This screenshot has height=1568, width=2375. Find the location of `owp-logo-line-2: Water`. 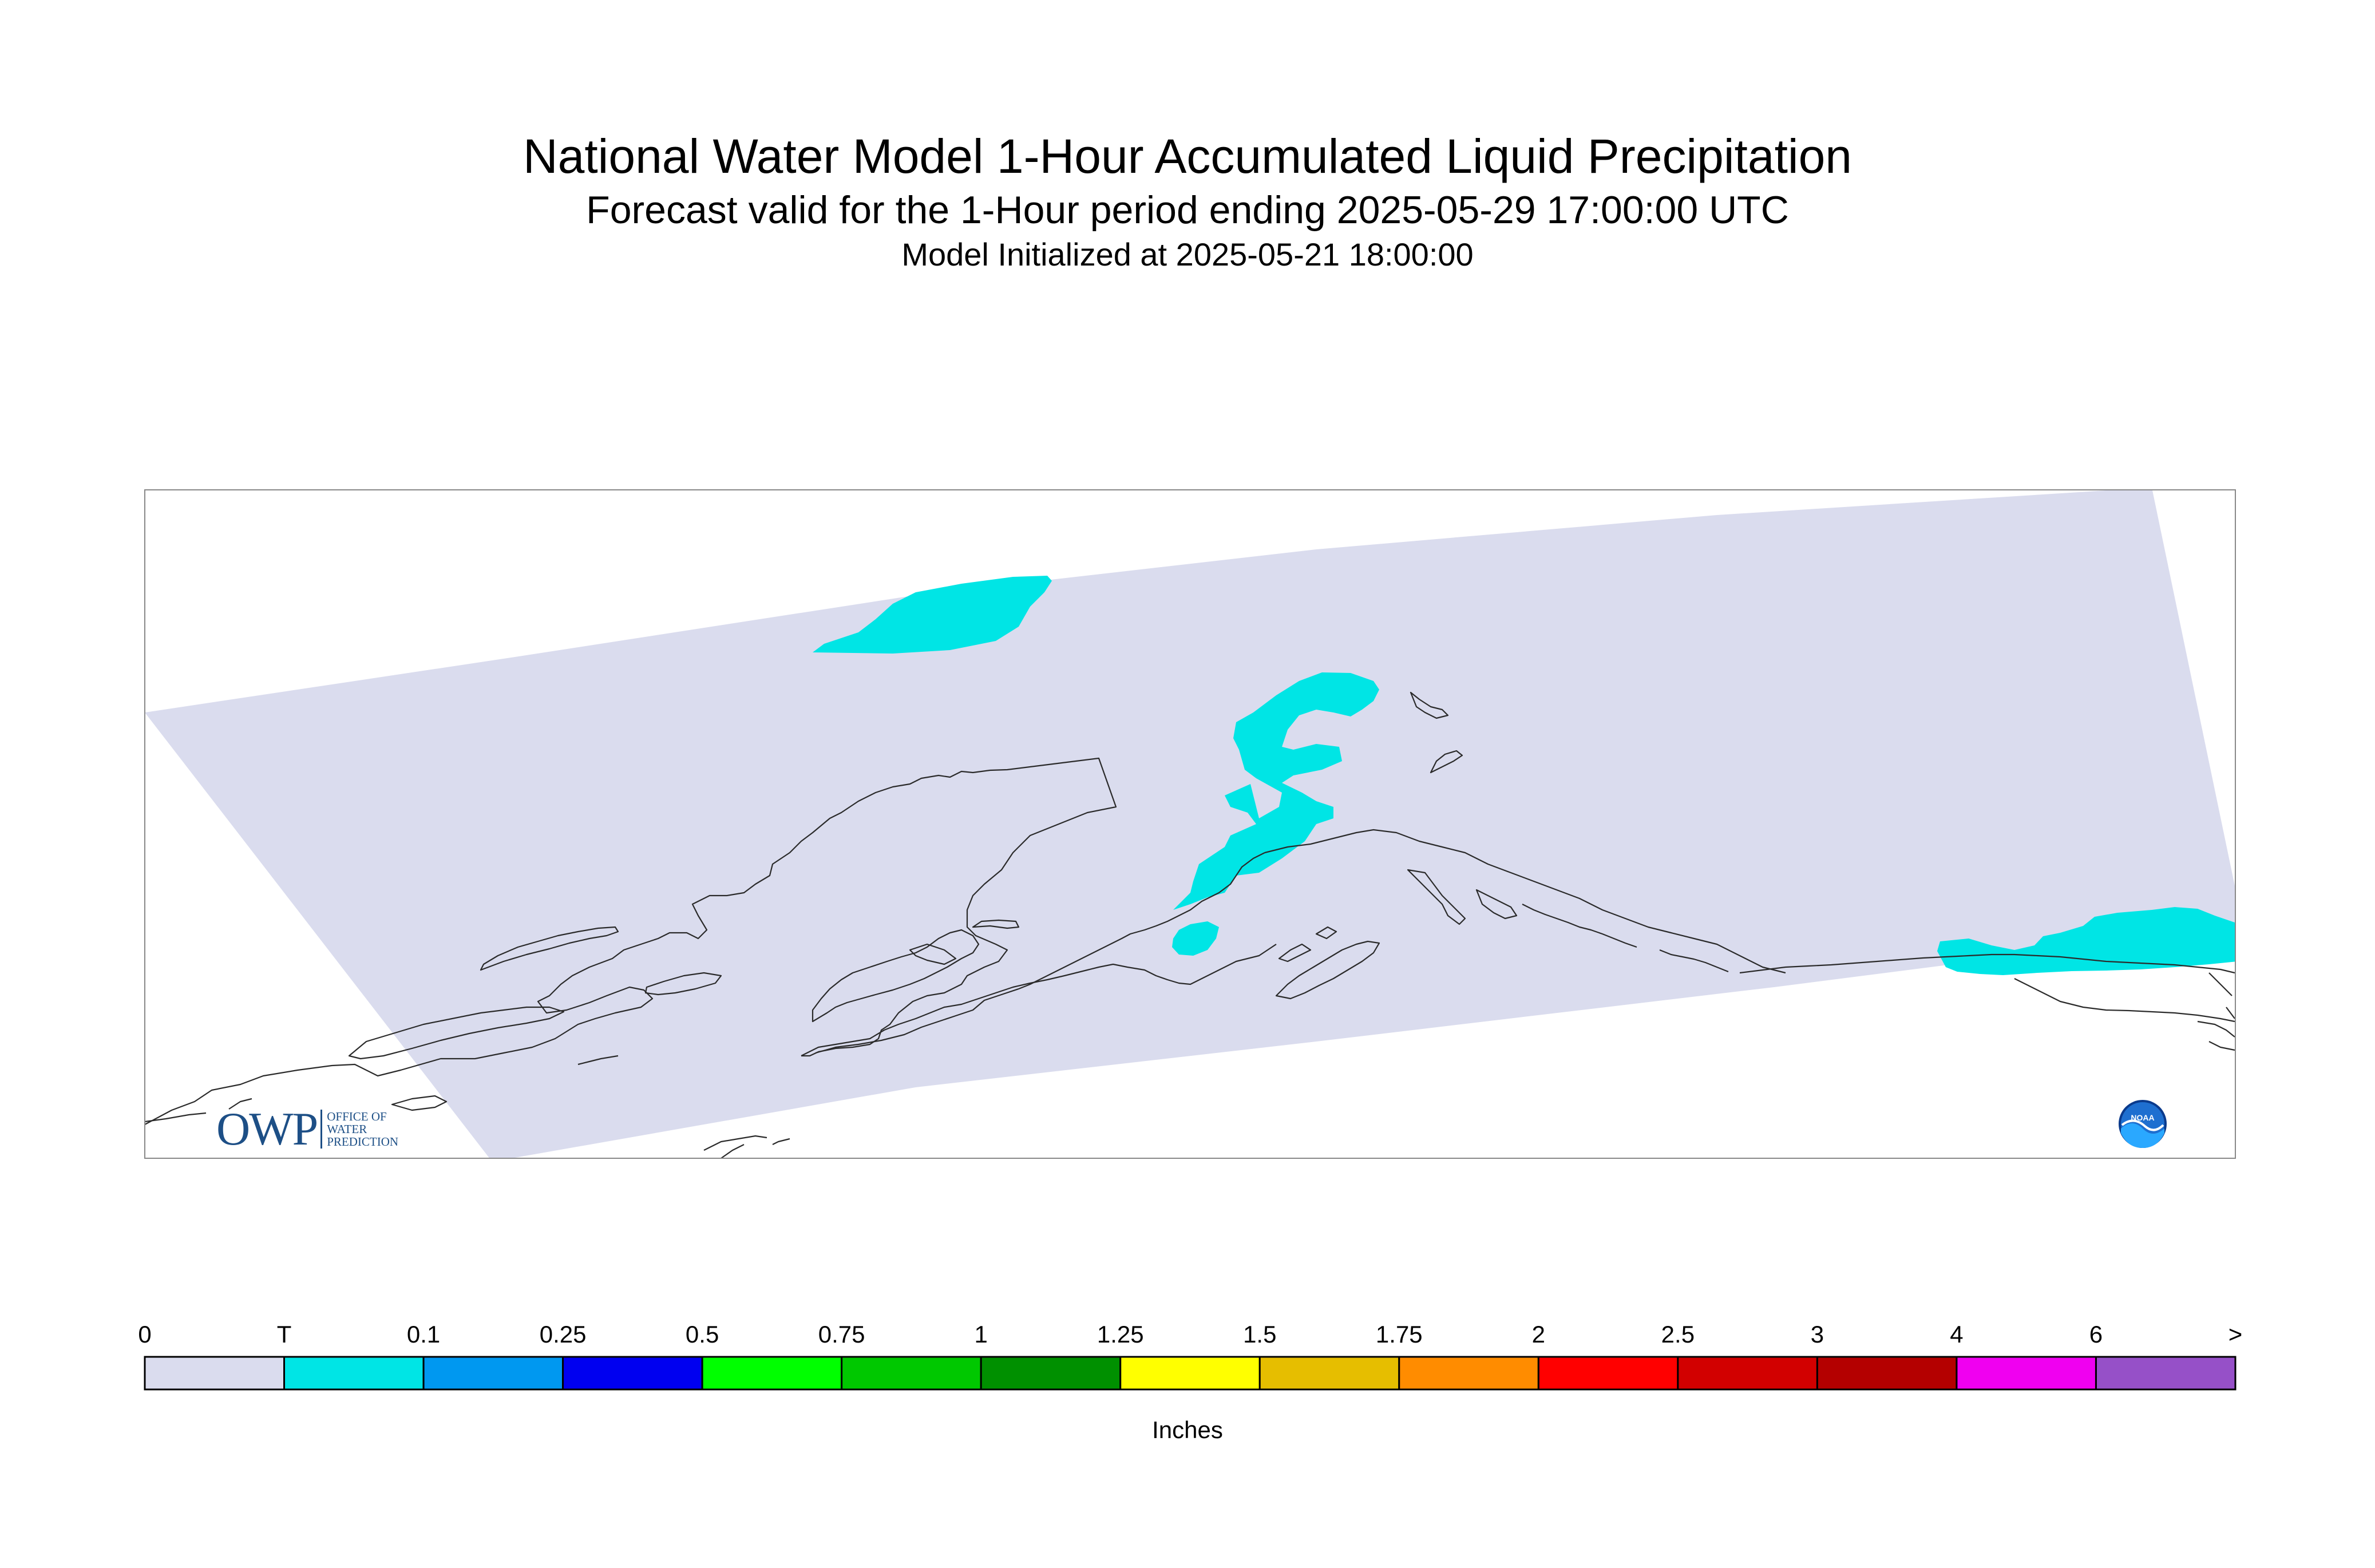

owp-logo-line-2: Water is located at coordinates (347, 1129).